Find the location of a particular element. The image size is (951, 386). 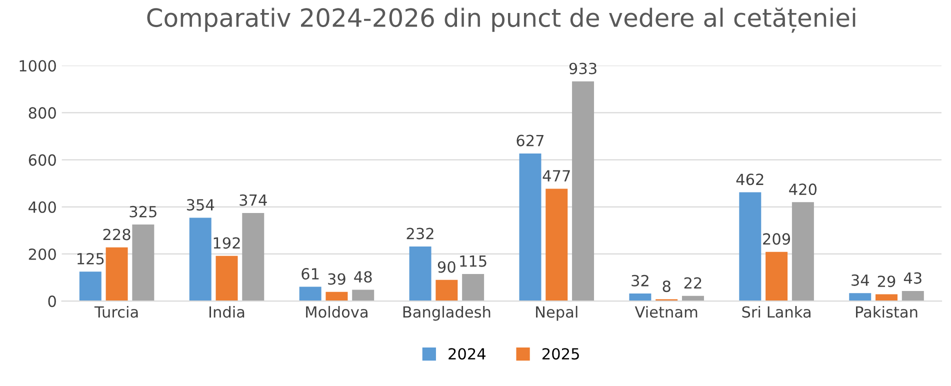

x-tick-label: India is located at coordinates (227, 312).